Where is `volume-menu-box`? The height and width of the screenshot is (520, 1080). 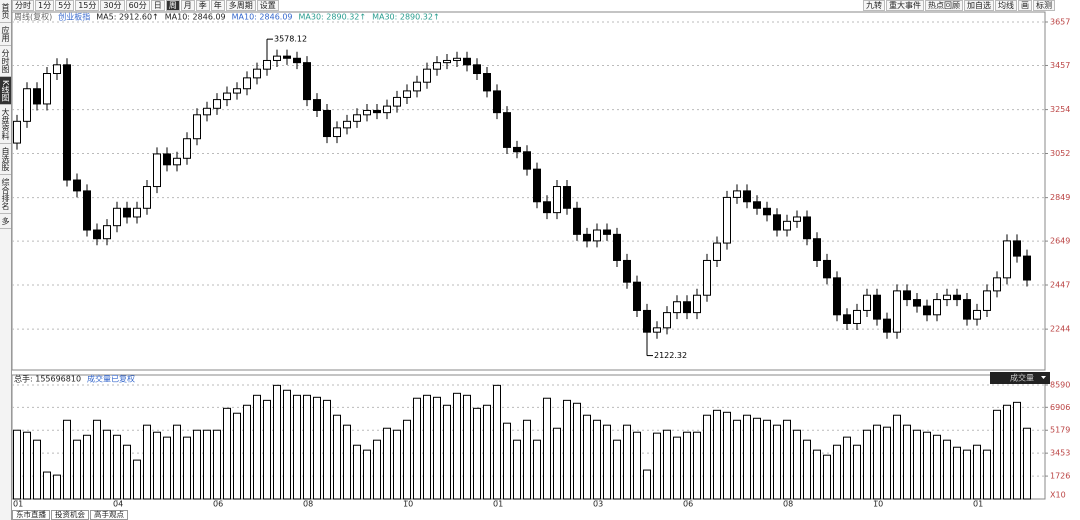
volume-menu-box is located at coordinates (1020, 378).